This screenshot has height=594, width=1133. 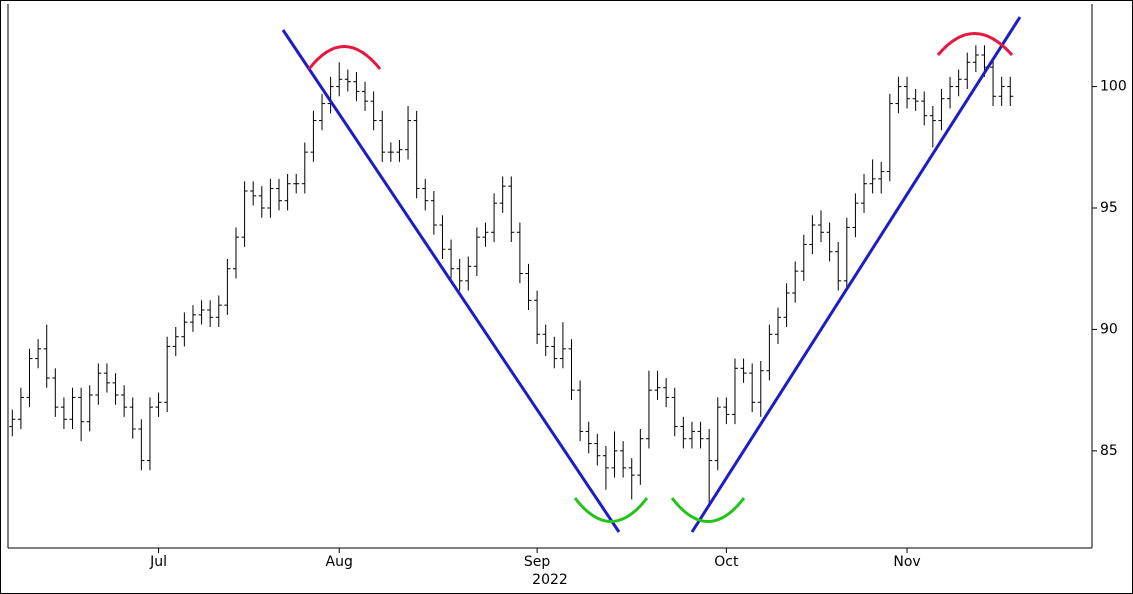 I want to click on x-tick-label: Oct, so click(x=726, y=562).